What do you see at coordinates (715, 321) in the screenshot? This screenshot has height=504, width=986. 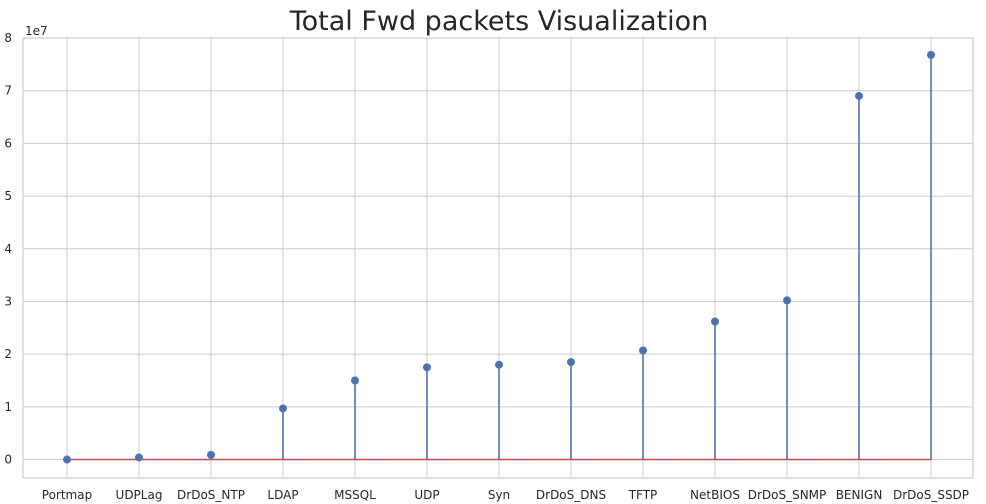 I see `marker-netbios` at bounding box center [715, 321].